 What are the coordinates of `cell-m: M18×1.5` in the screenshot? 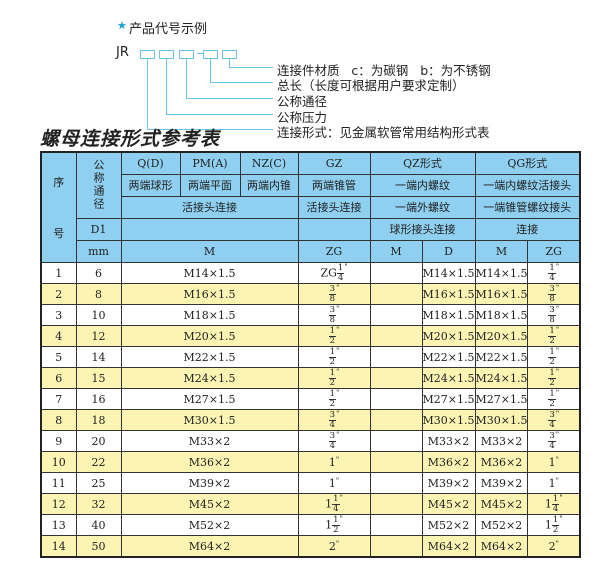 It's located at (209, 315).